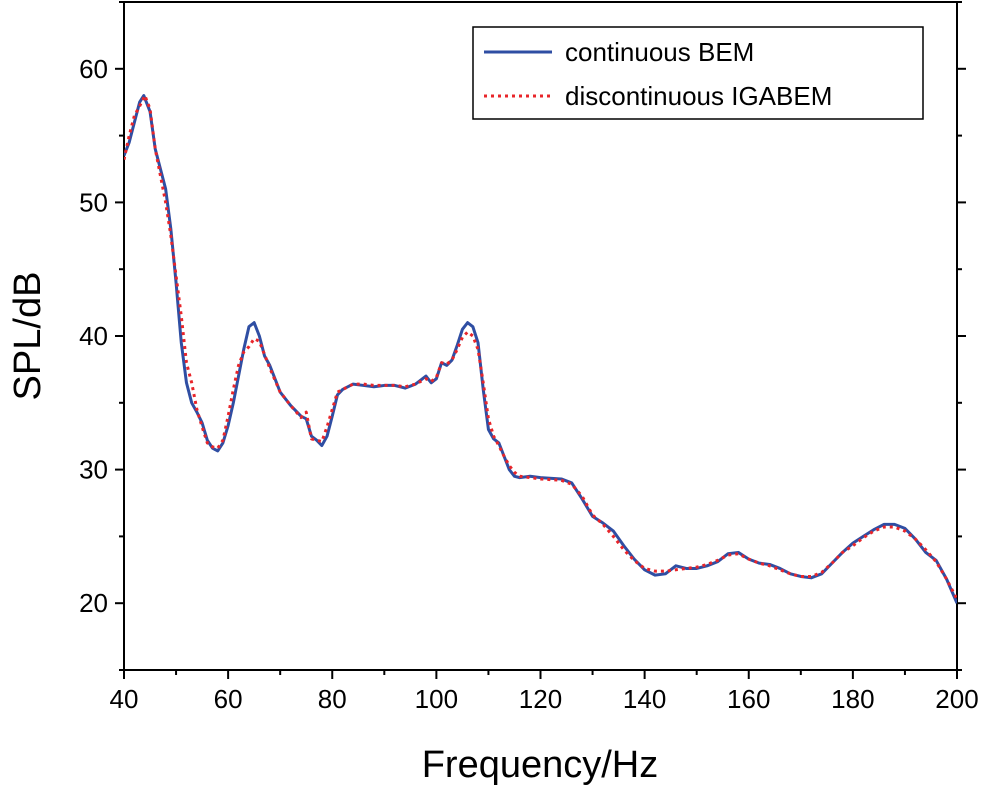  Describe the element at coordinates (698, 96) in the screenshot. I see `legend-label-discontinuous-igabem: discontinuous IGABEM` at that location.